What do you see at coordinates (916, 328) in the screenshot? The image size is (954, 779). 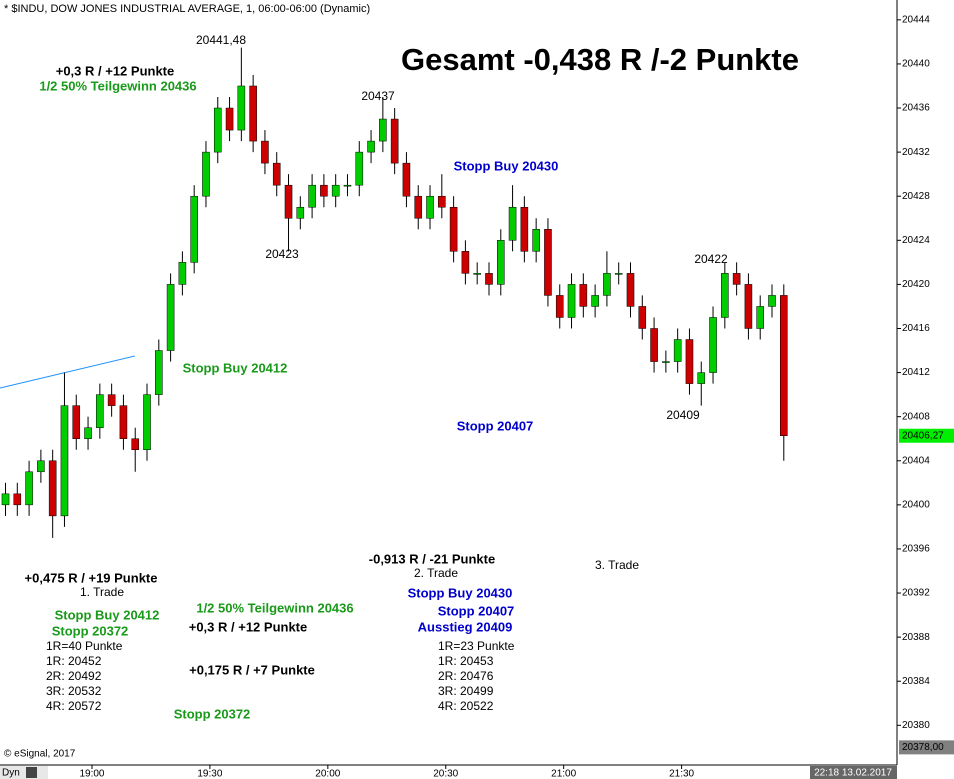 I see `y-tick-label: 20416` at bounding box center [916, 328].